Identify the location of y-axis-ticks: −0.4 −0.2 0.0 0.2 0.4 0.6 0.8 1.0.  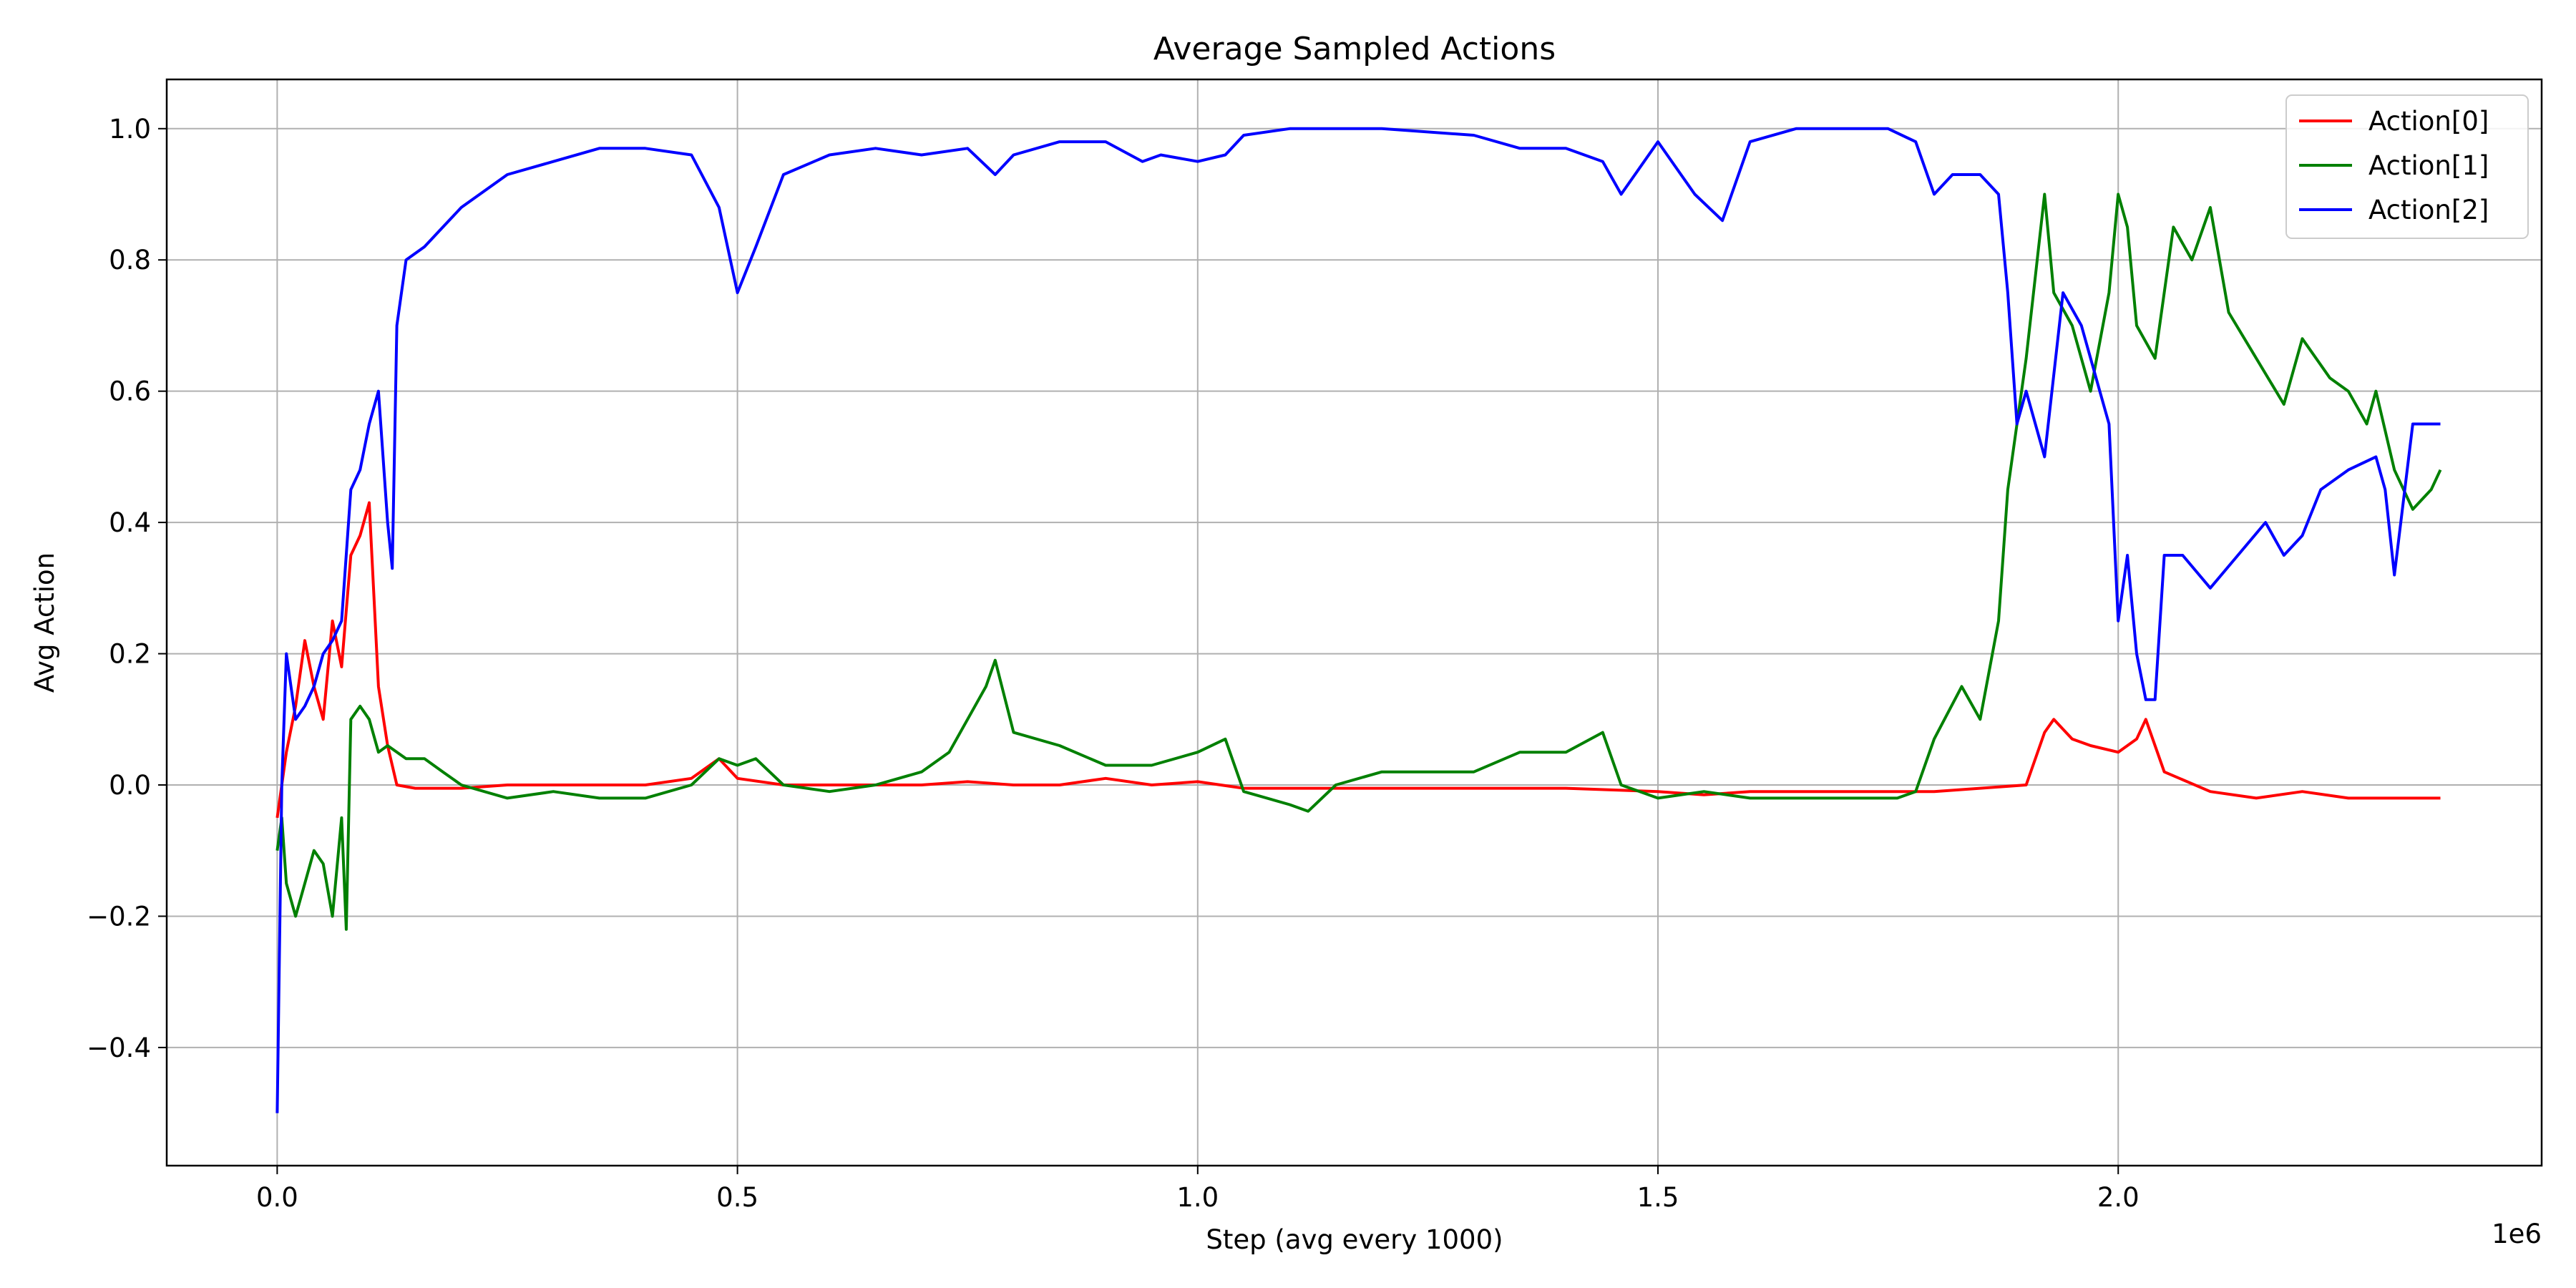
(127, 588).